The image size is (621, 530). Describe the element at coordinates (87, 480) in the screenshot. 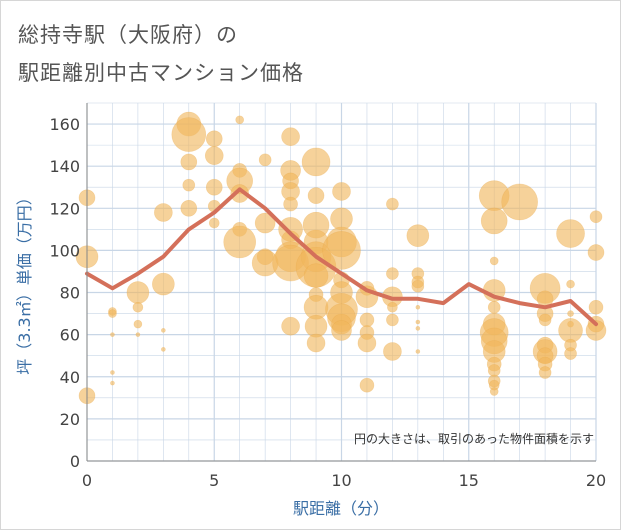

I see `x-tick-label: 0` at that location.